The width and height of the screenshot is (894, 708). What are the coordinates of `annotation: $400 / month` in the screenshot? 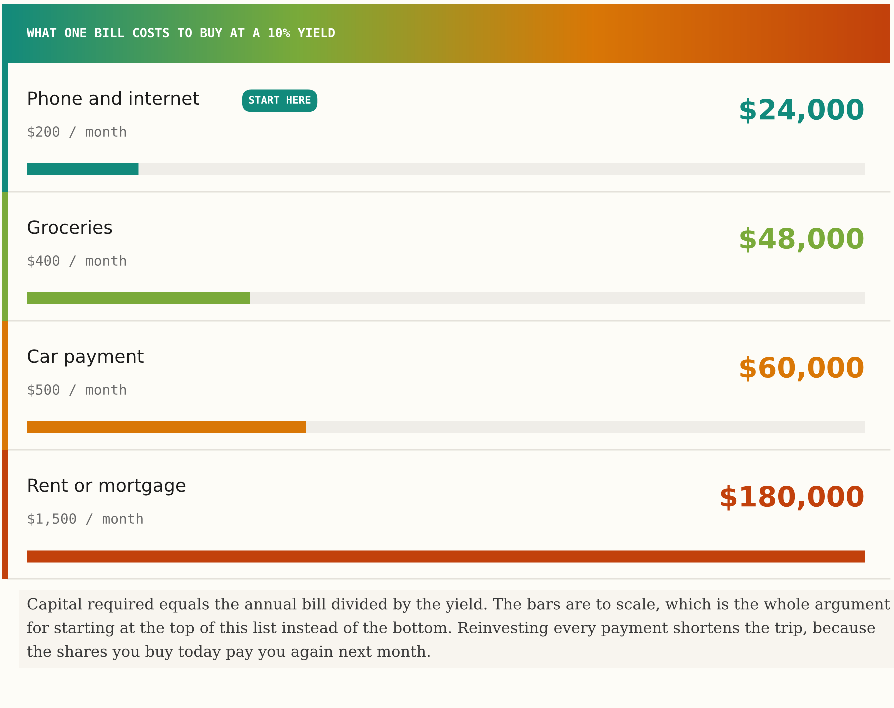 It's located at (77, 261).